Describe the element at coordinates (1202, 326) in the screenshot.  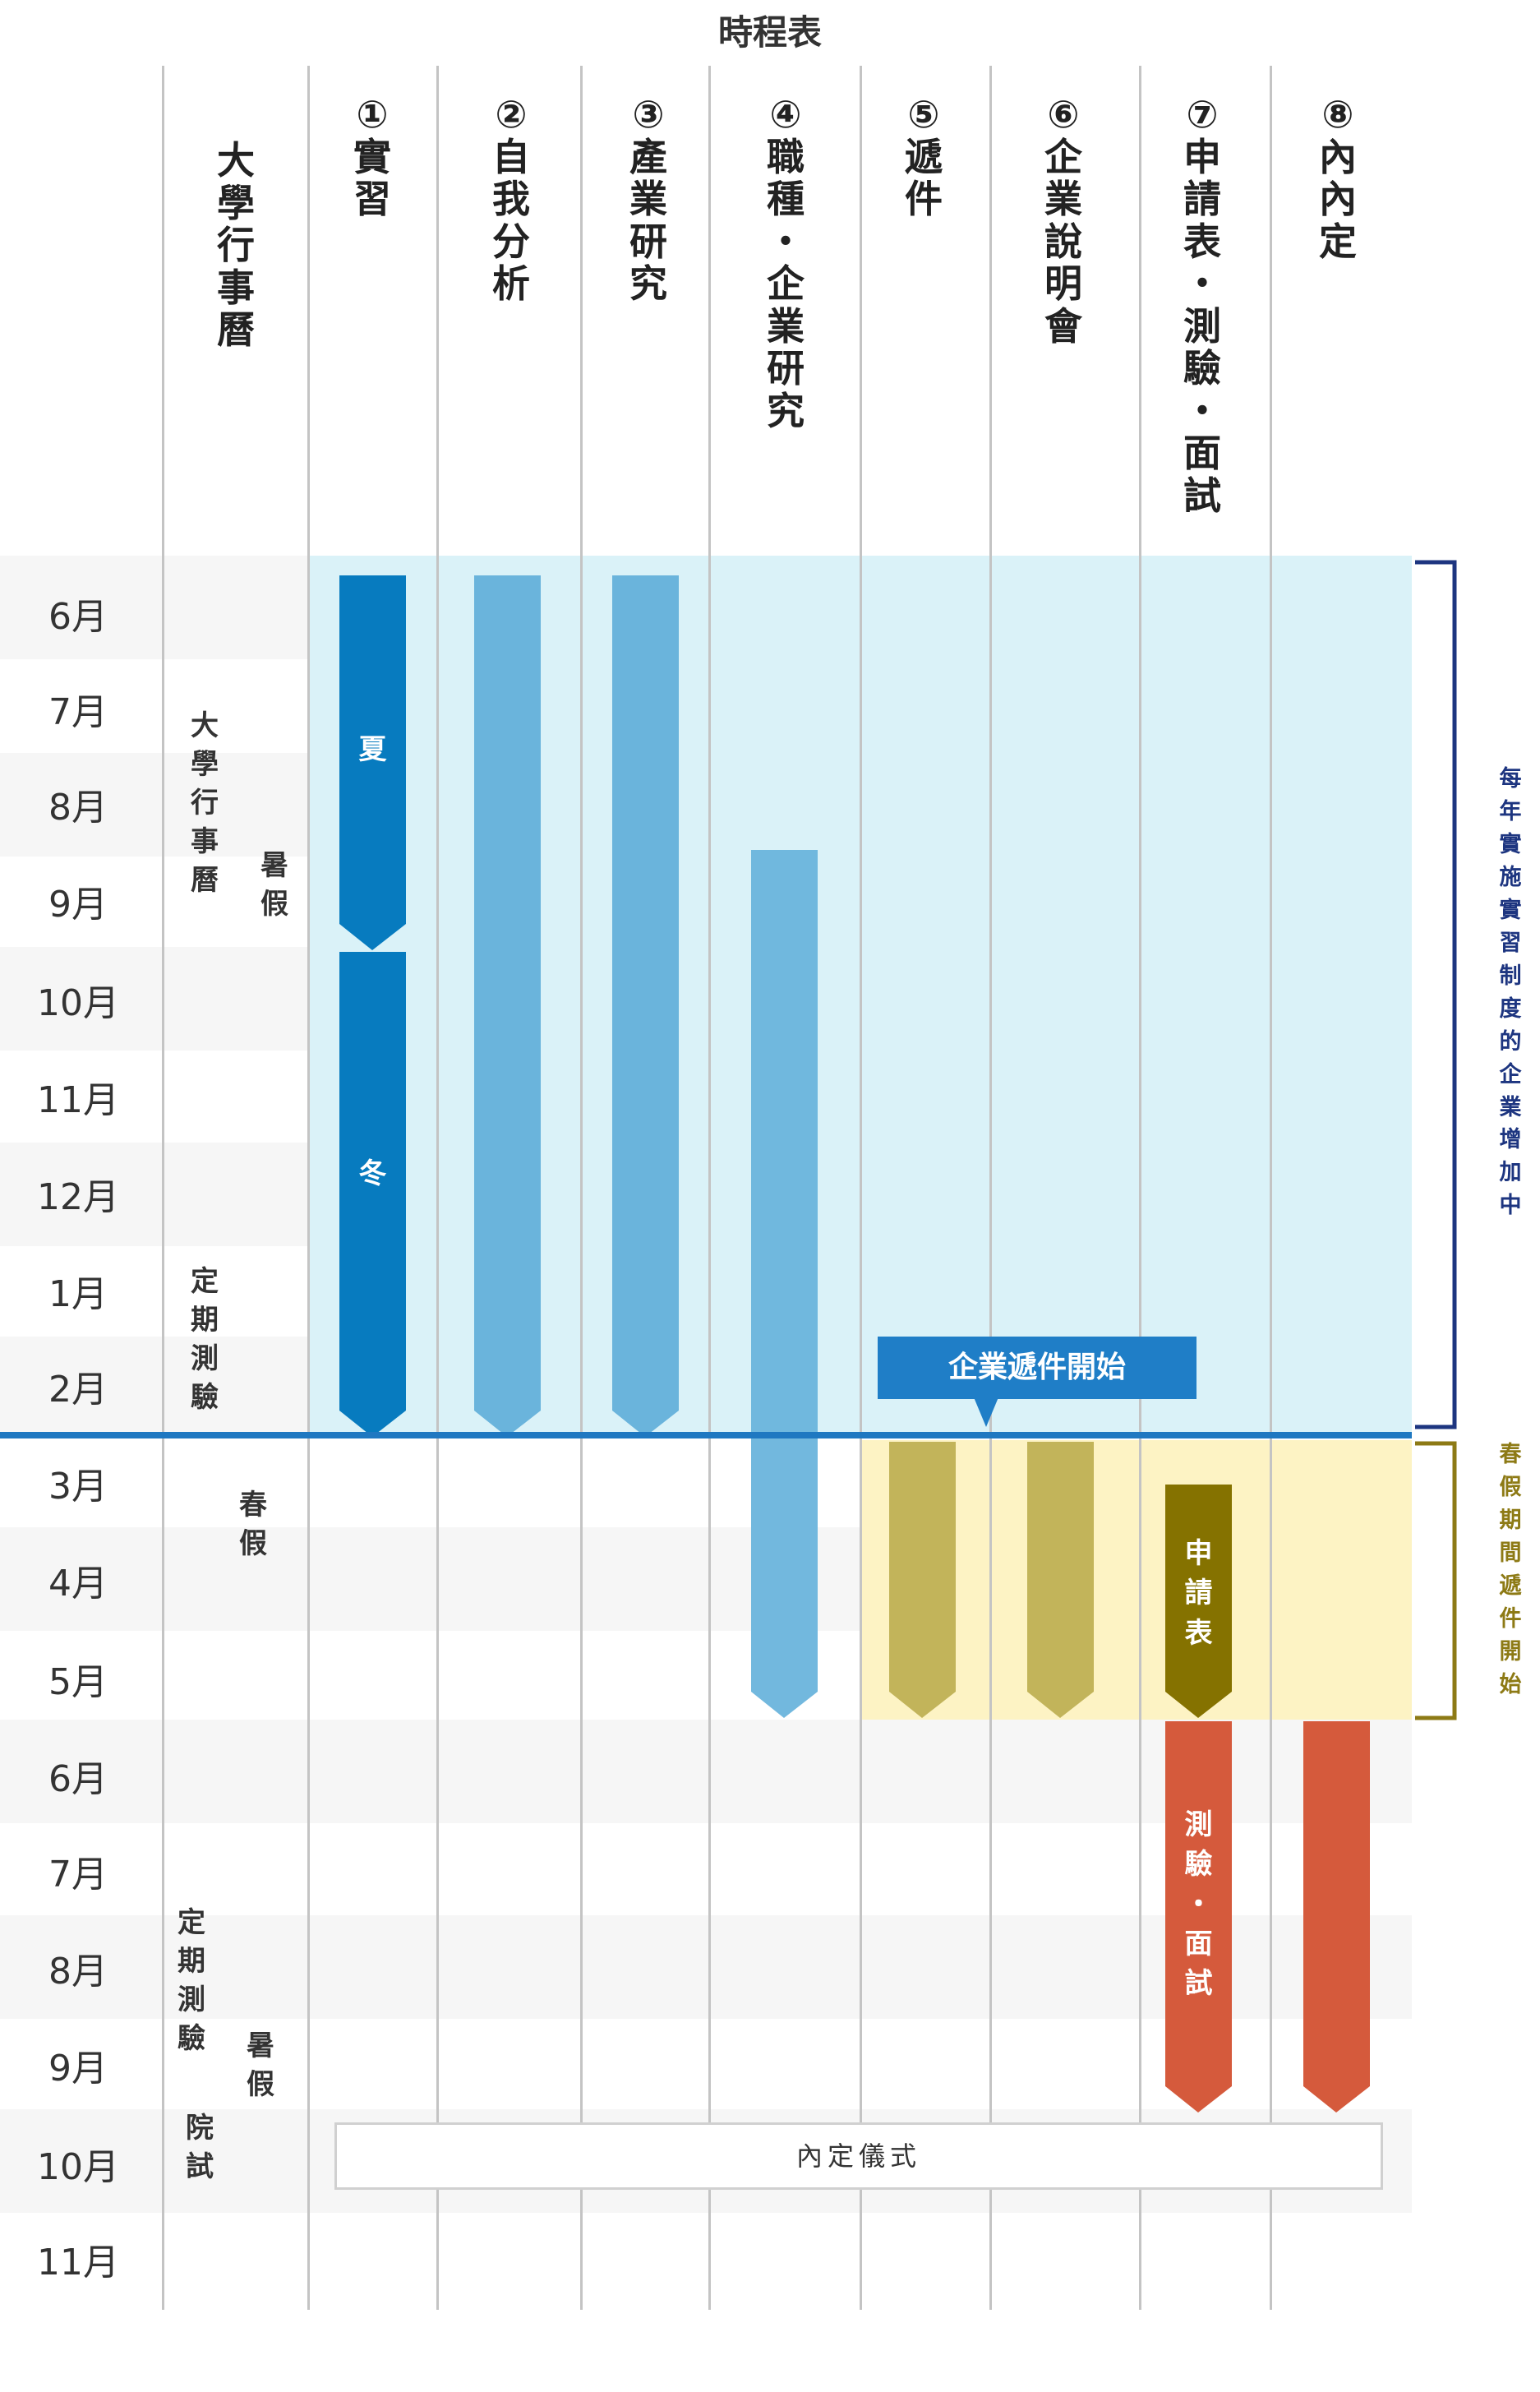
I see `column-label: 申請表・測驗・面試` at that location.